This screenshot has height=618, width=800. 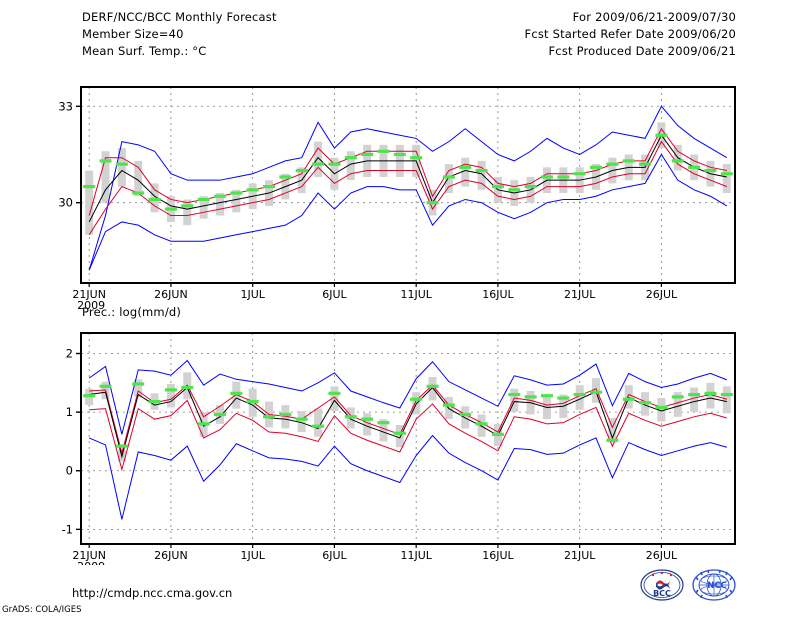 I want to click on series-max, so click(x=408, y=397).